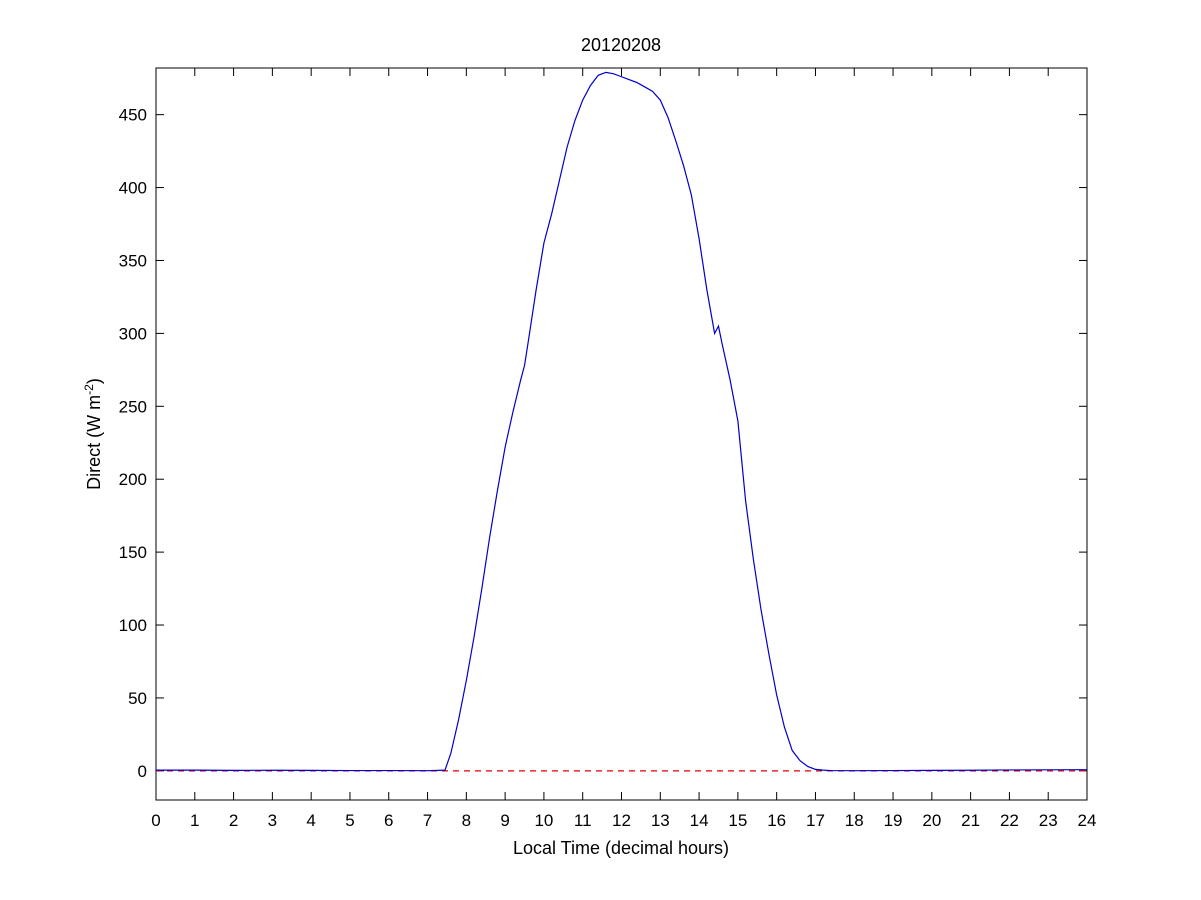  Describe the element at coordinates (133, 115) in the screenshot. I see `y-tick-label: 450` at that location.